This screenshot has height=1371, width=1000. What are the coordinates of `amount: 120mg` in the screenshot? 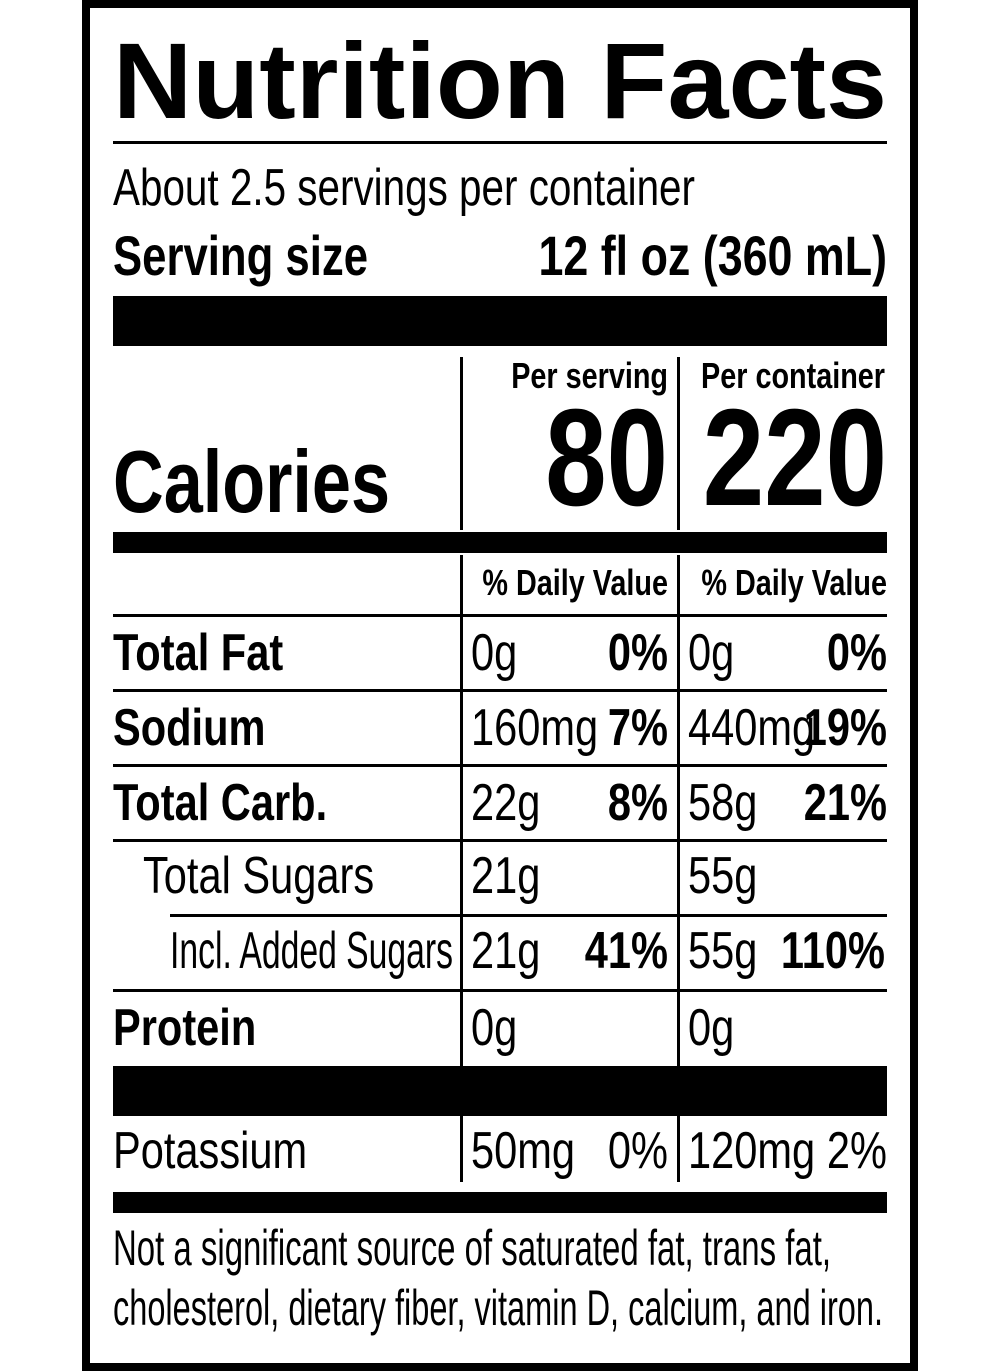 It's located at (751, 1150).